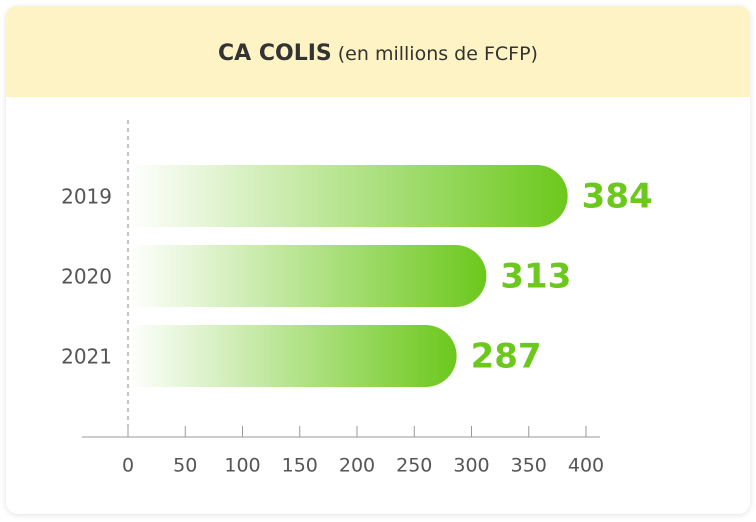  Describe the element at coordinates (357, 466) in the screenshot. I see `x-tick-label: 200` at that location.